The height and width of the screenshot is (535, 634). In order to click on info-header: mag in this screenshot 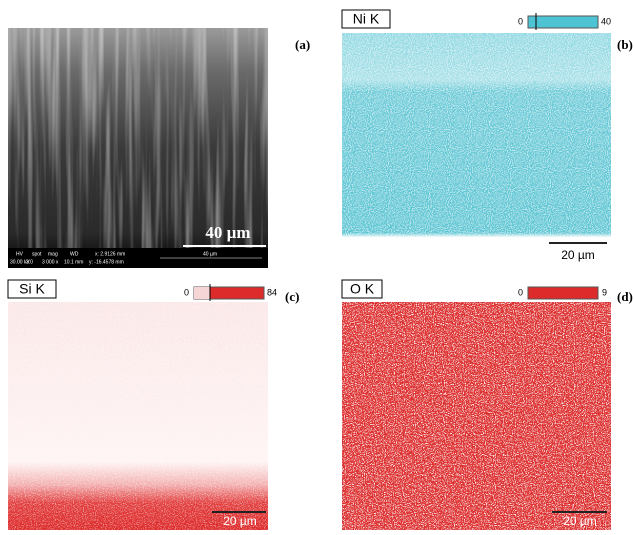, I will do `click(53, 254)`.